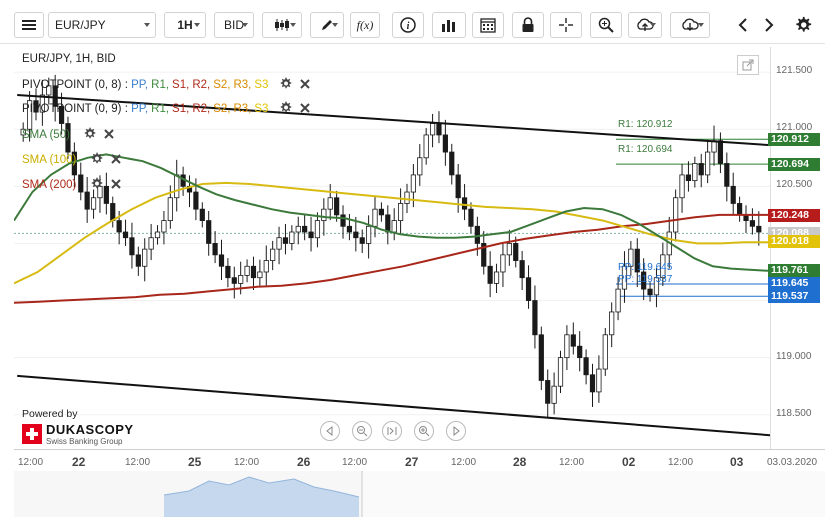 The image size is (825, 520). I want to click on settings-button, so click(803, 25).